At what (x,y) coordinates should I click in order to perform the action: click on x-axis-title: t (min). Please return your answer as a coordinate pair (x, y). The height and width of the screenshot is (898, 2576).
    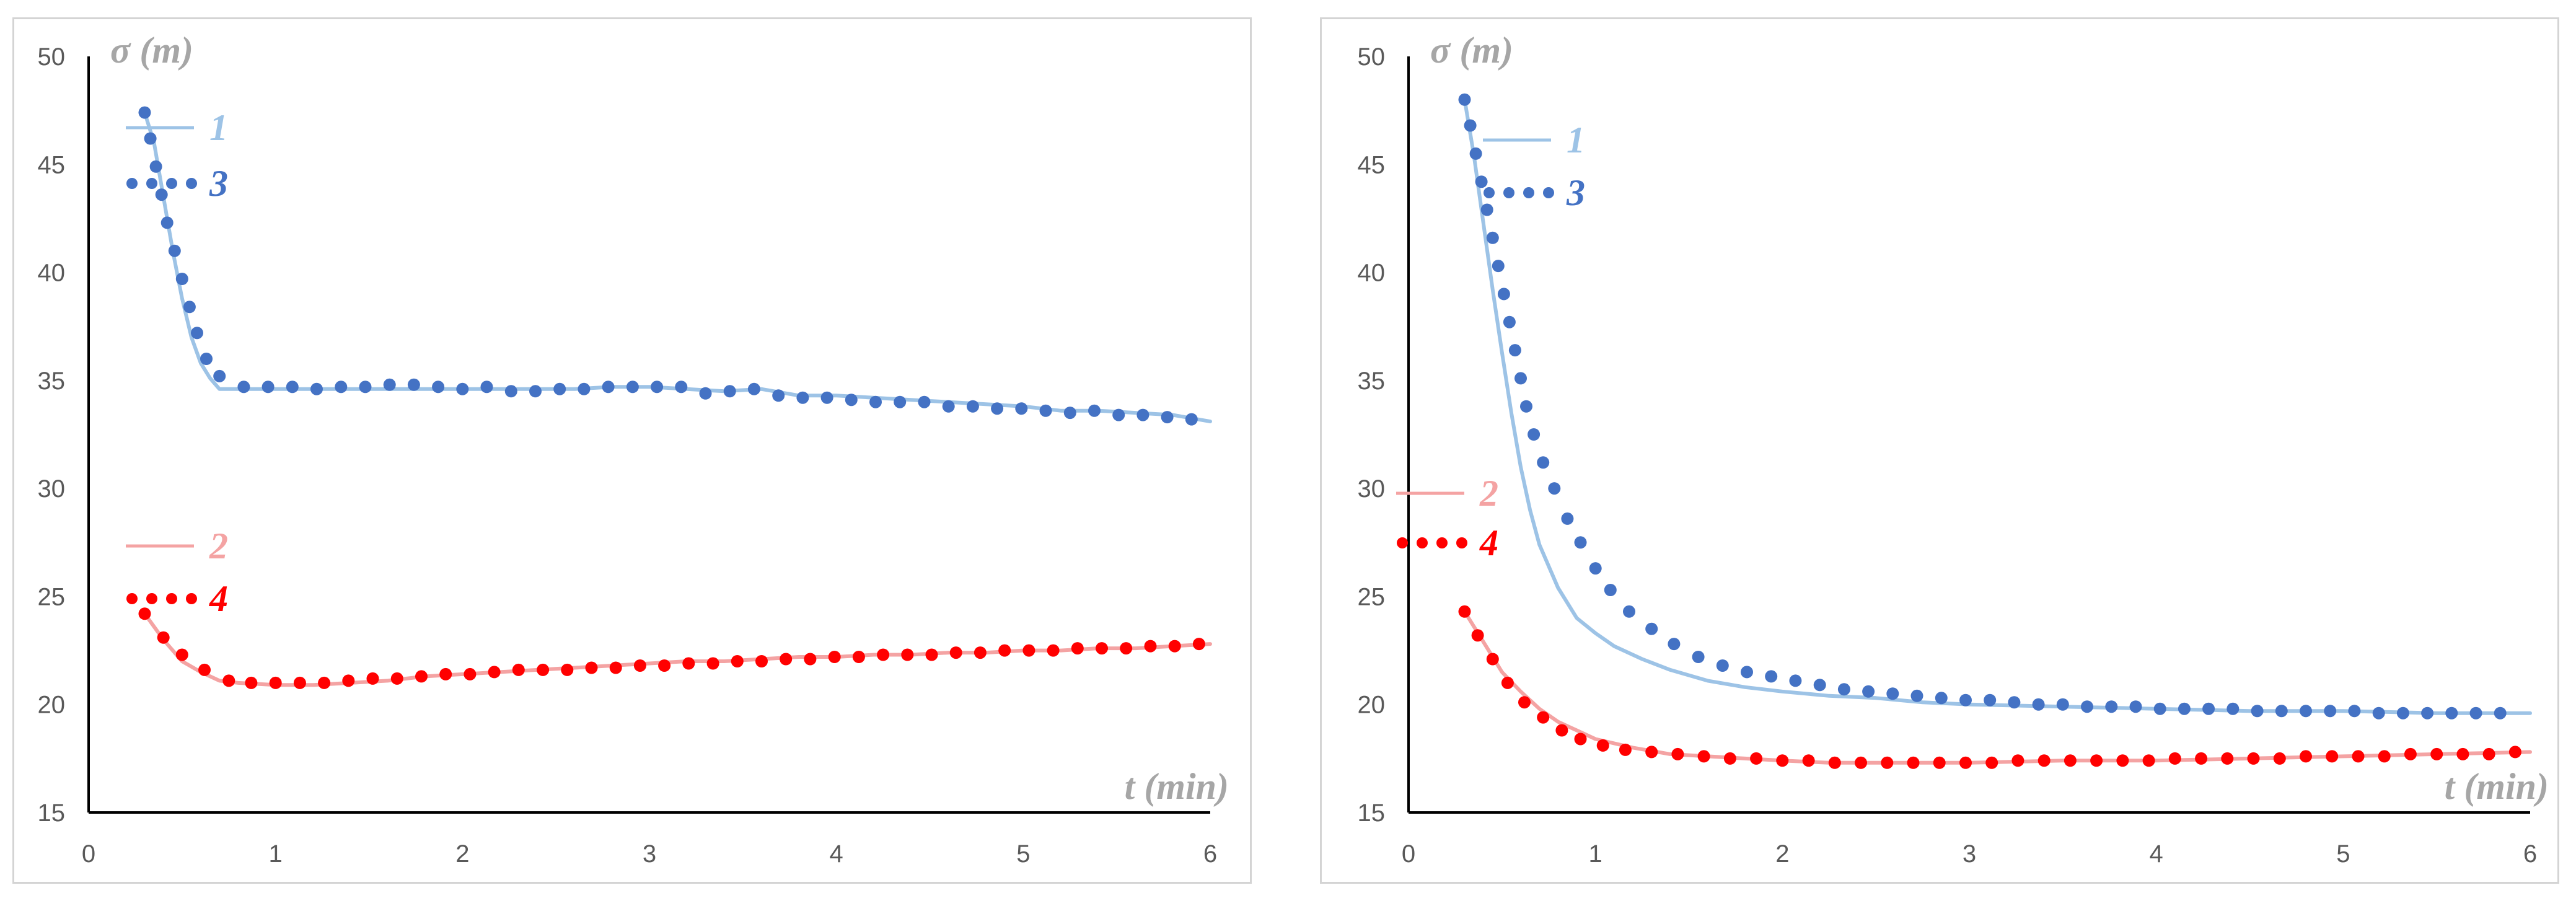
    Looking at the image, I should click on (2497, 786).